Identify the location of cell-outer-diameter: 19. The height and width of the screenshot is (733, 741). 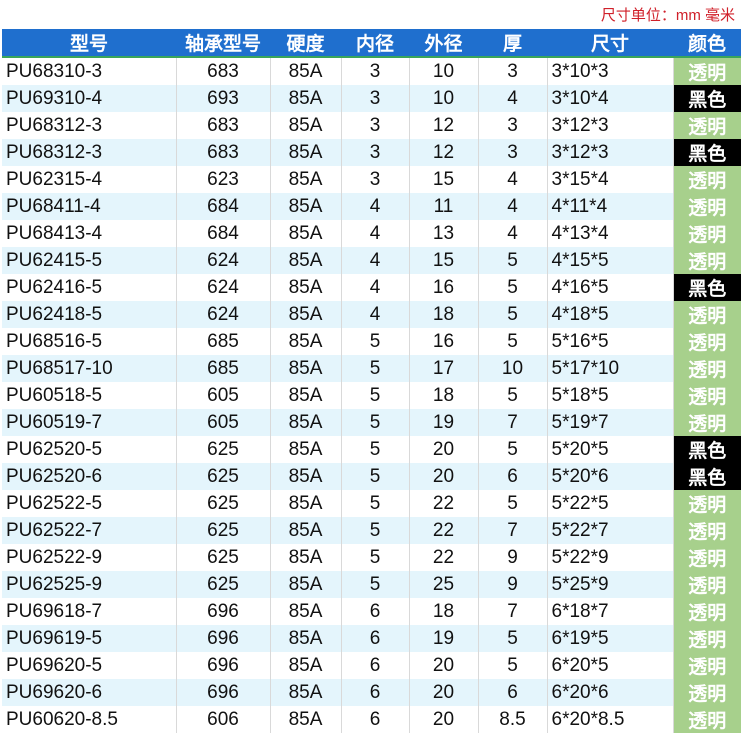
(444, 422).